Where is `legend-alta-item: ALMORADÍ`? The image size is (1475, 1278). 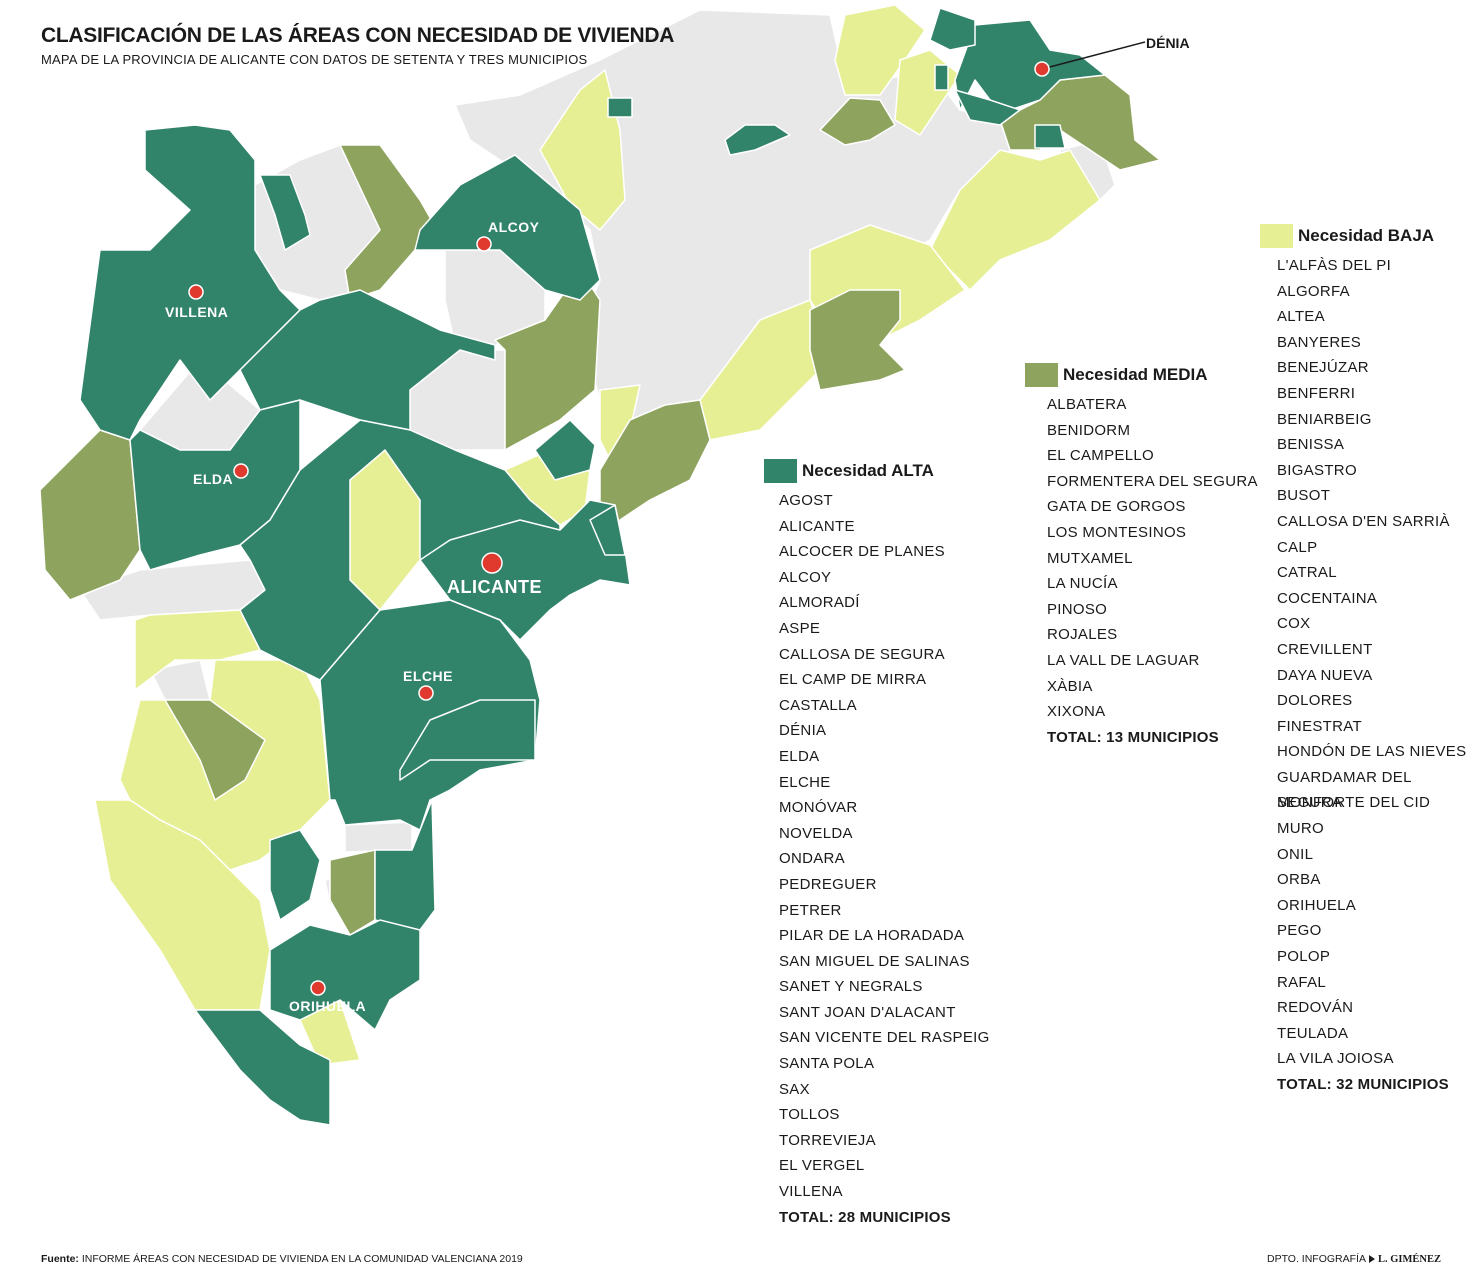 legend-alta-item: ALMORADÍ is located at coordinates (819, 603).